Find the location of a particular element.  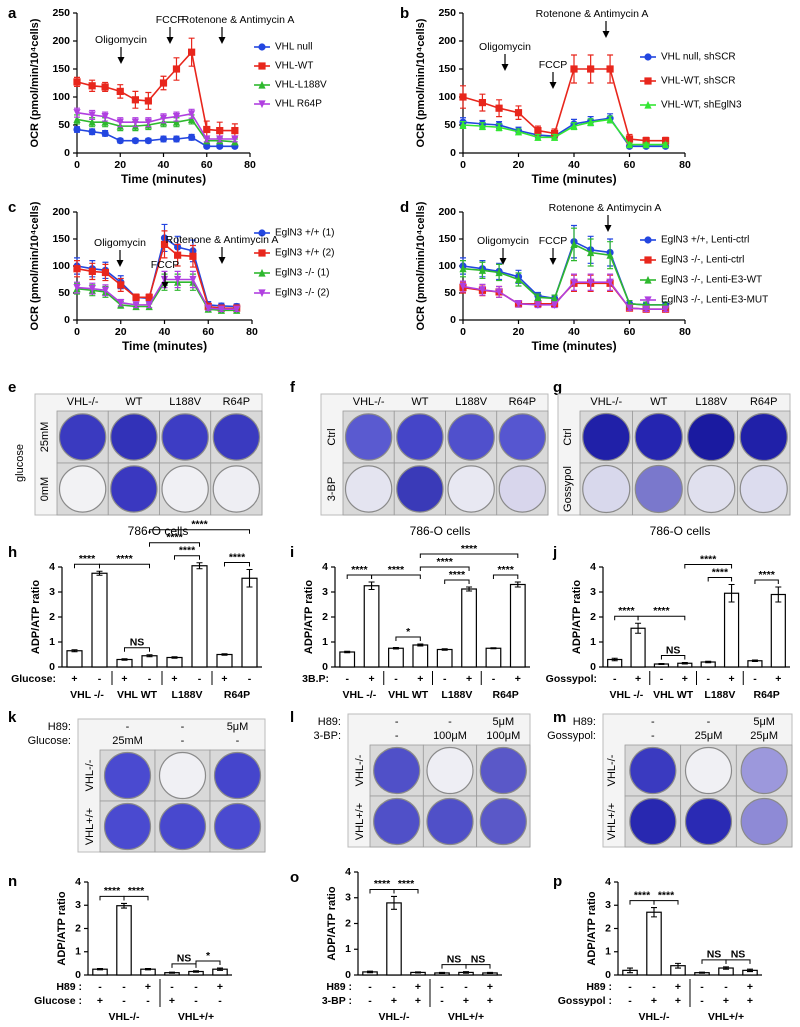

x-tick-label: 80 is located at coordinates (685, 165).